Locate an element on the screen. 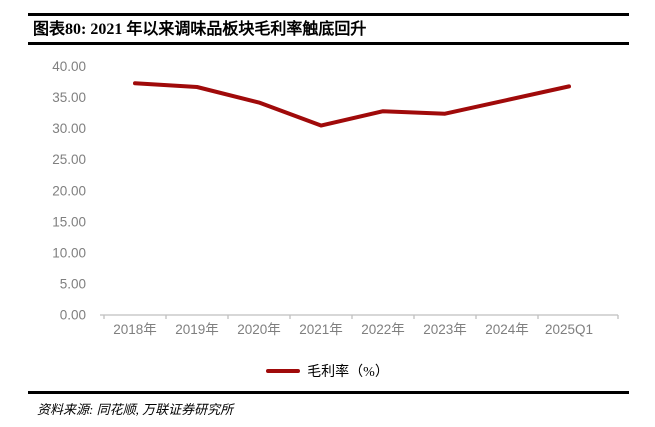  y-tick-label: 20.00 is located at coordinates (69, 190).